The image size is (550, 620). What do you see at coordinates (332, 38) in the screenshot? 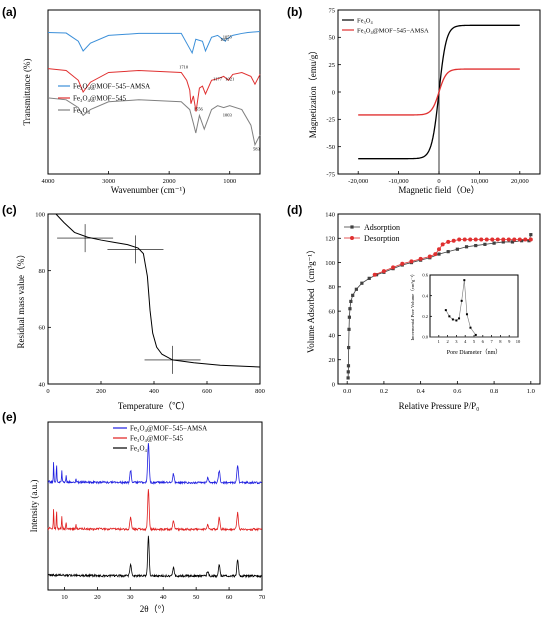
I see `panel-b-ytick-label: 50` at bounding box center [332, 38].